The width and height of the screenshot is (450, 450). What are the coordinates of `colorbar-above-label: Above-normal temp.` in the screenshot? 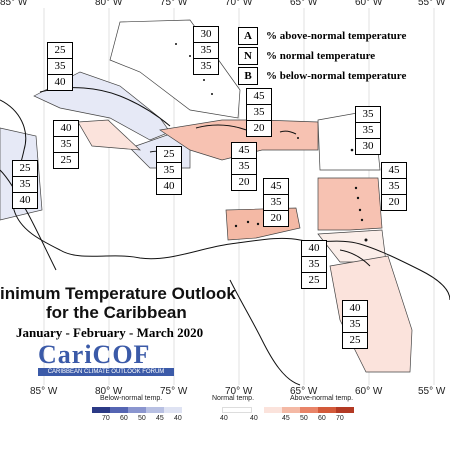 It's located at (322, 398).